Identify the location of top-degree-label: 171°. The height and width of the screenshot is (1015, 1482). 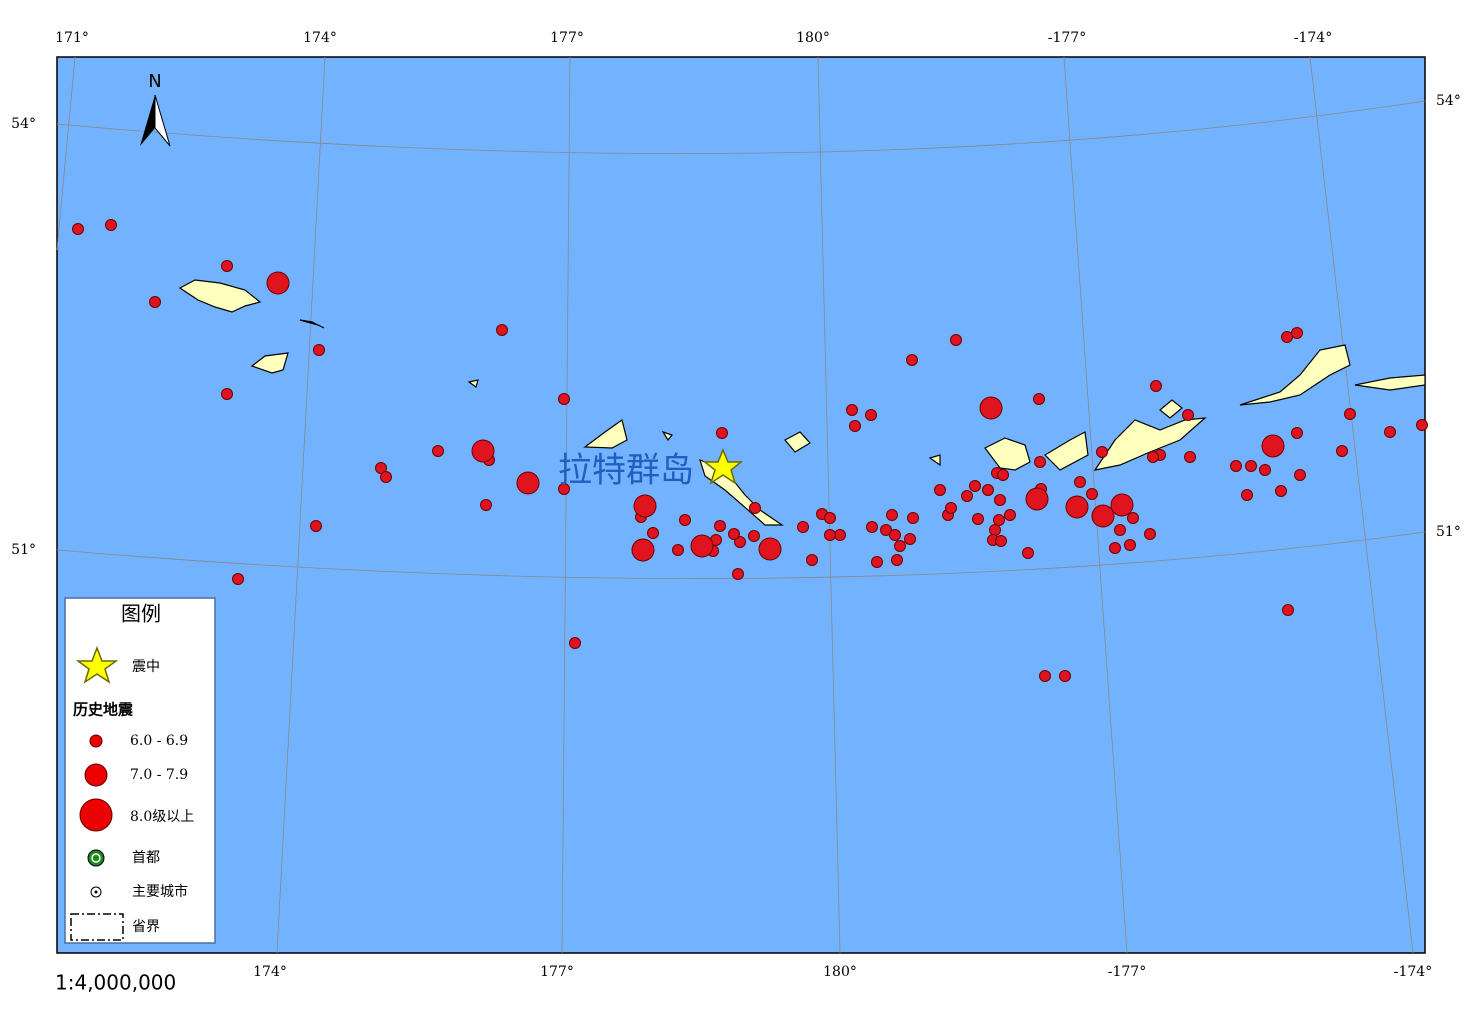
(72, 38).